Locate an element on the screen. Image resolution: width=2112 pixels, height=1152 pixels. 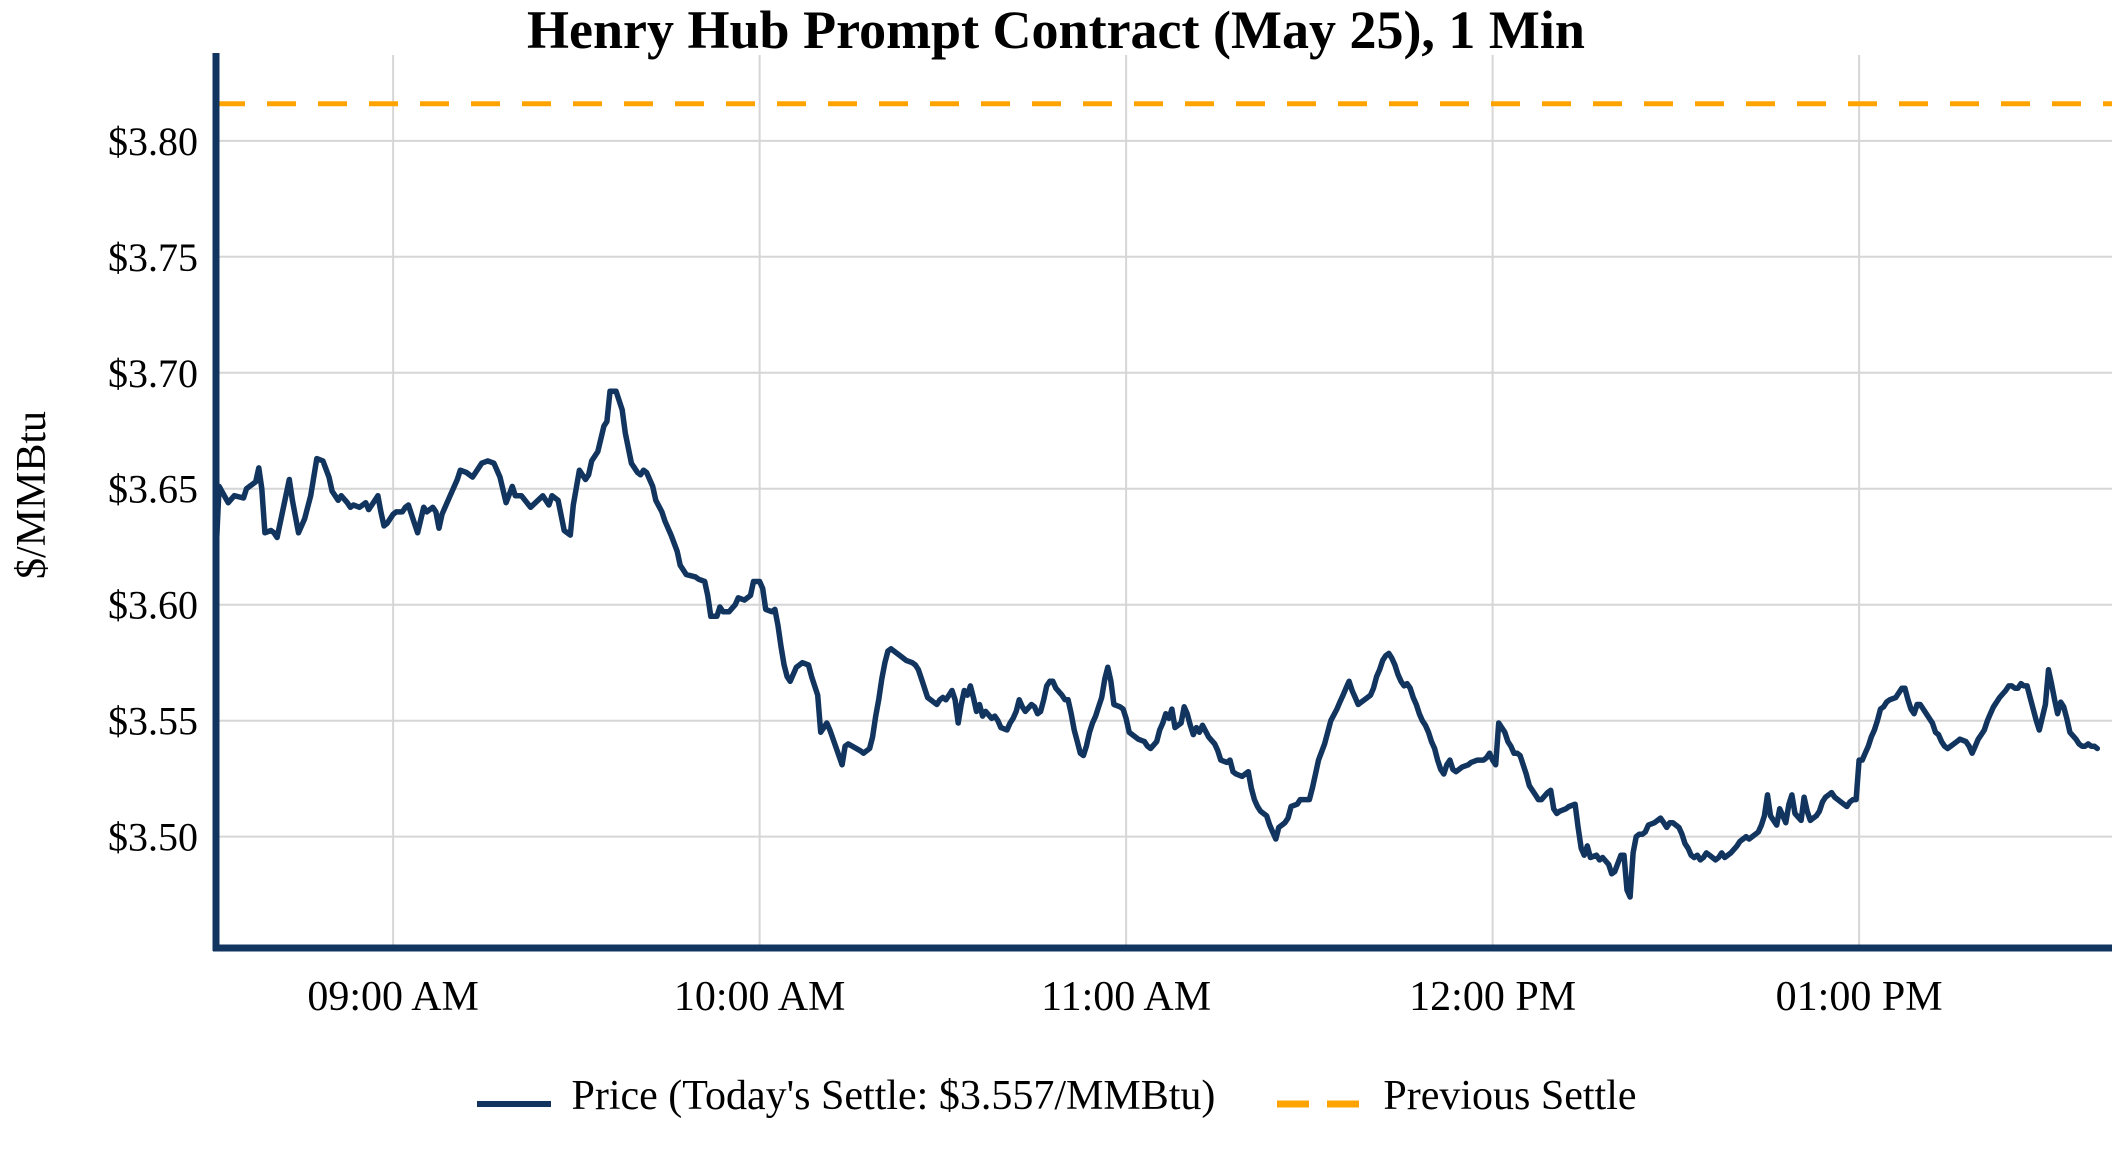
x-tick-label: 12:00 PM is located at coordinates (1492, 997).